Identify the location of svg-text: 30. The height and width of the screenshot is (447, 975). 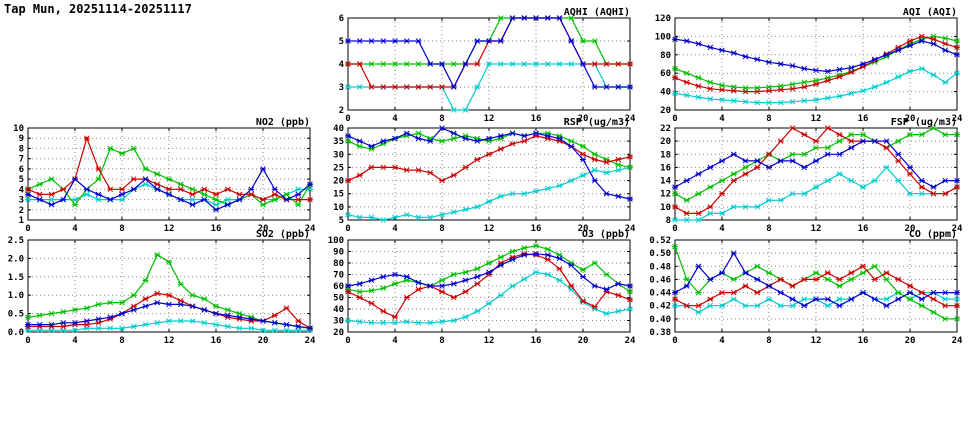
(338, 322).